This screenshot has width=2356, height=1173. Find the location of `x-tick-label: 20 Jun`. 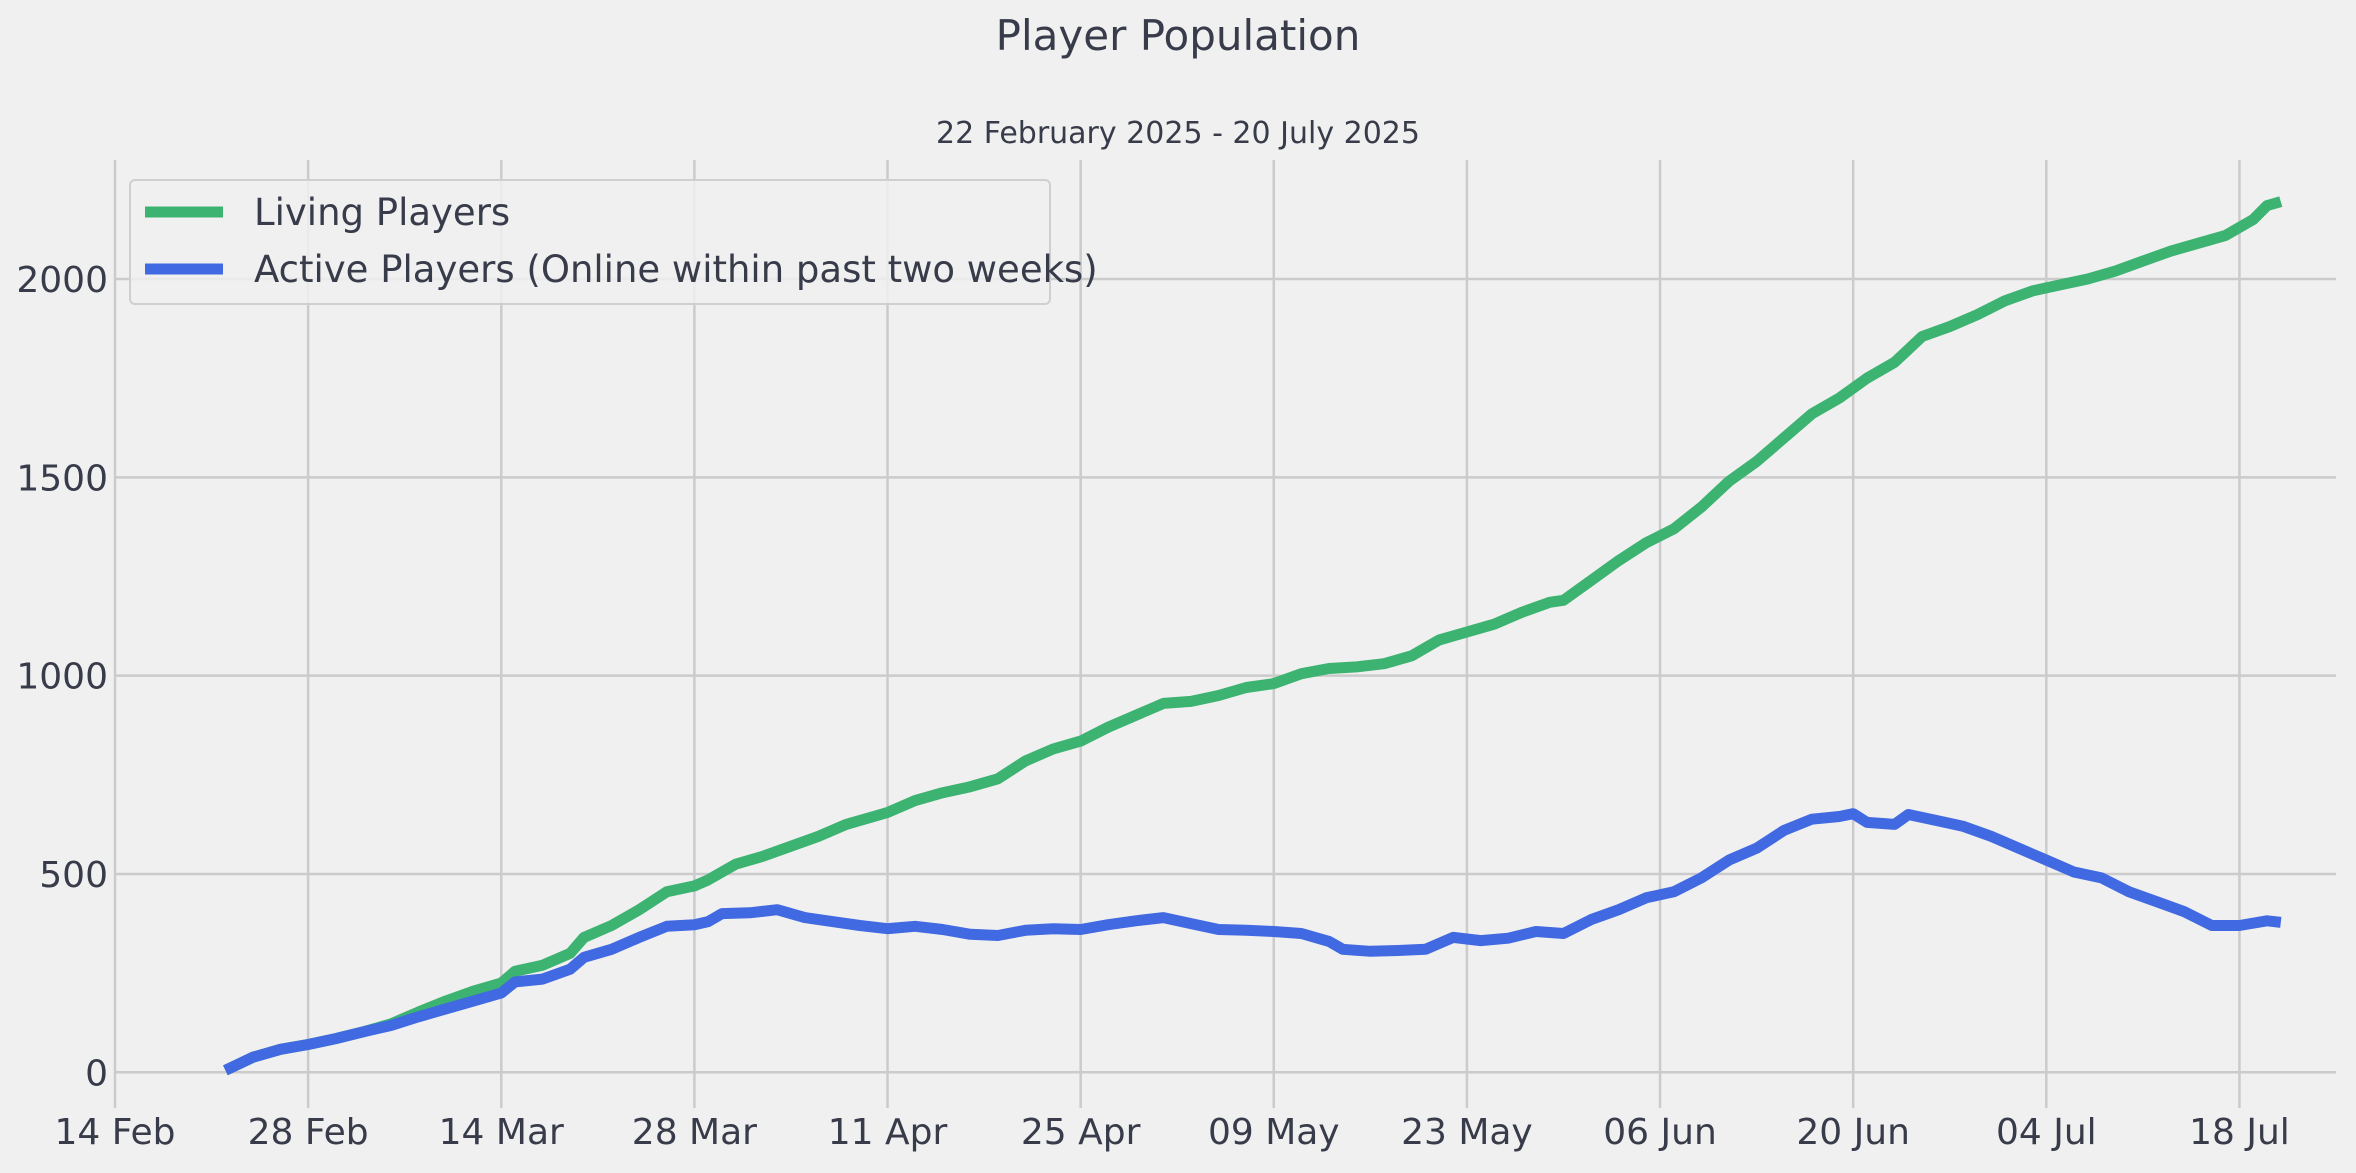

x-tick-label: 20 Jun is located at coordinates (1853, 1132).